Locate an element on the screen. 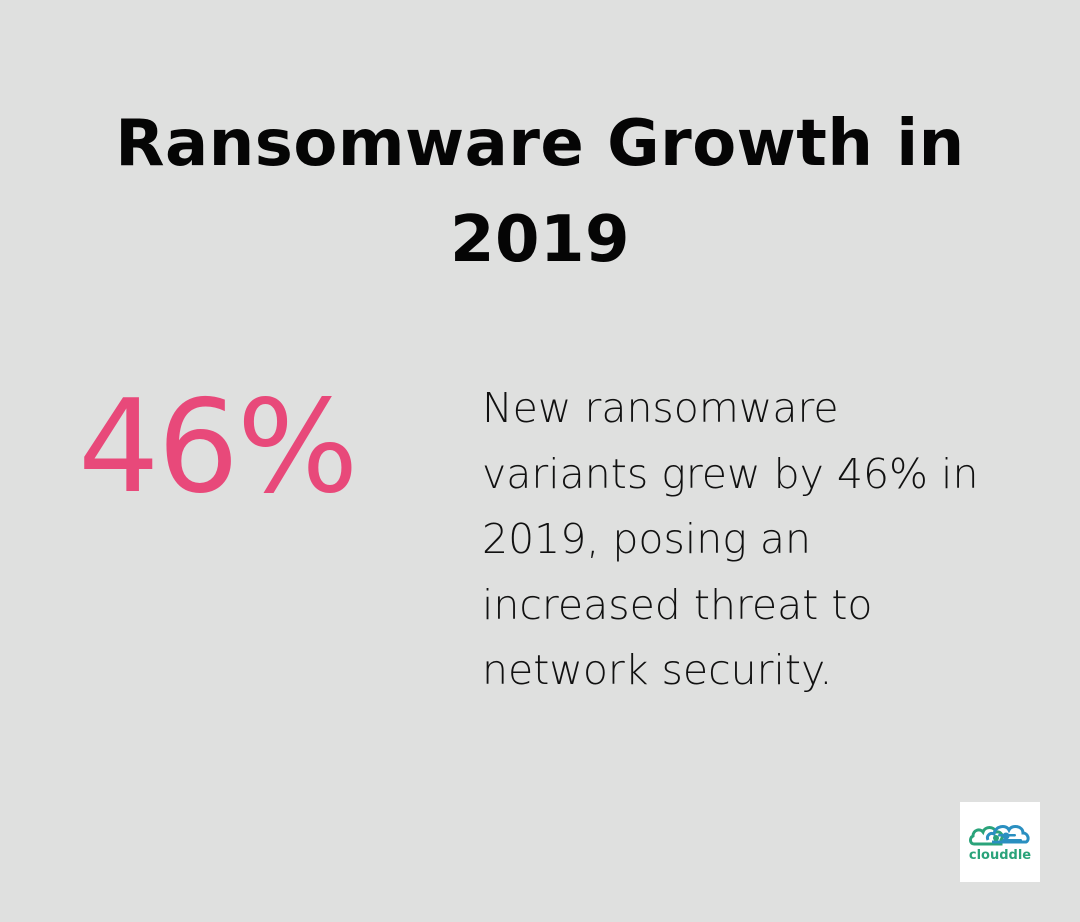 The height and width of the screenshot is (922, 1080). description-line: network security. is located at coordinates (657, 670).